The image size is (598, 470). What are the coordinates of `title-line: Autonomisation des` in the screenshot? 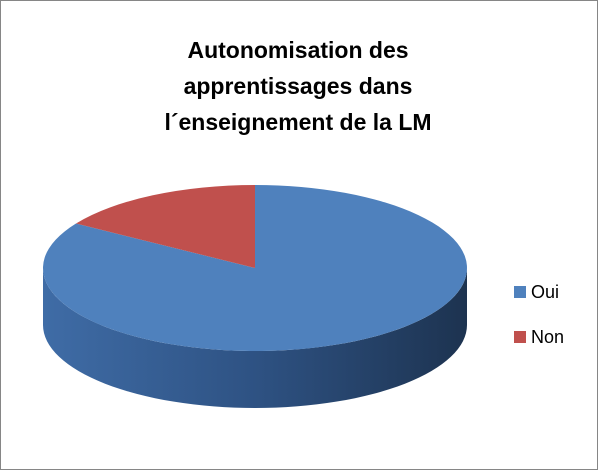 It's located at (297, 50).